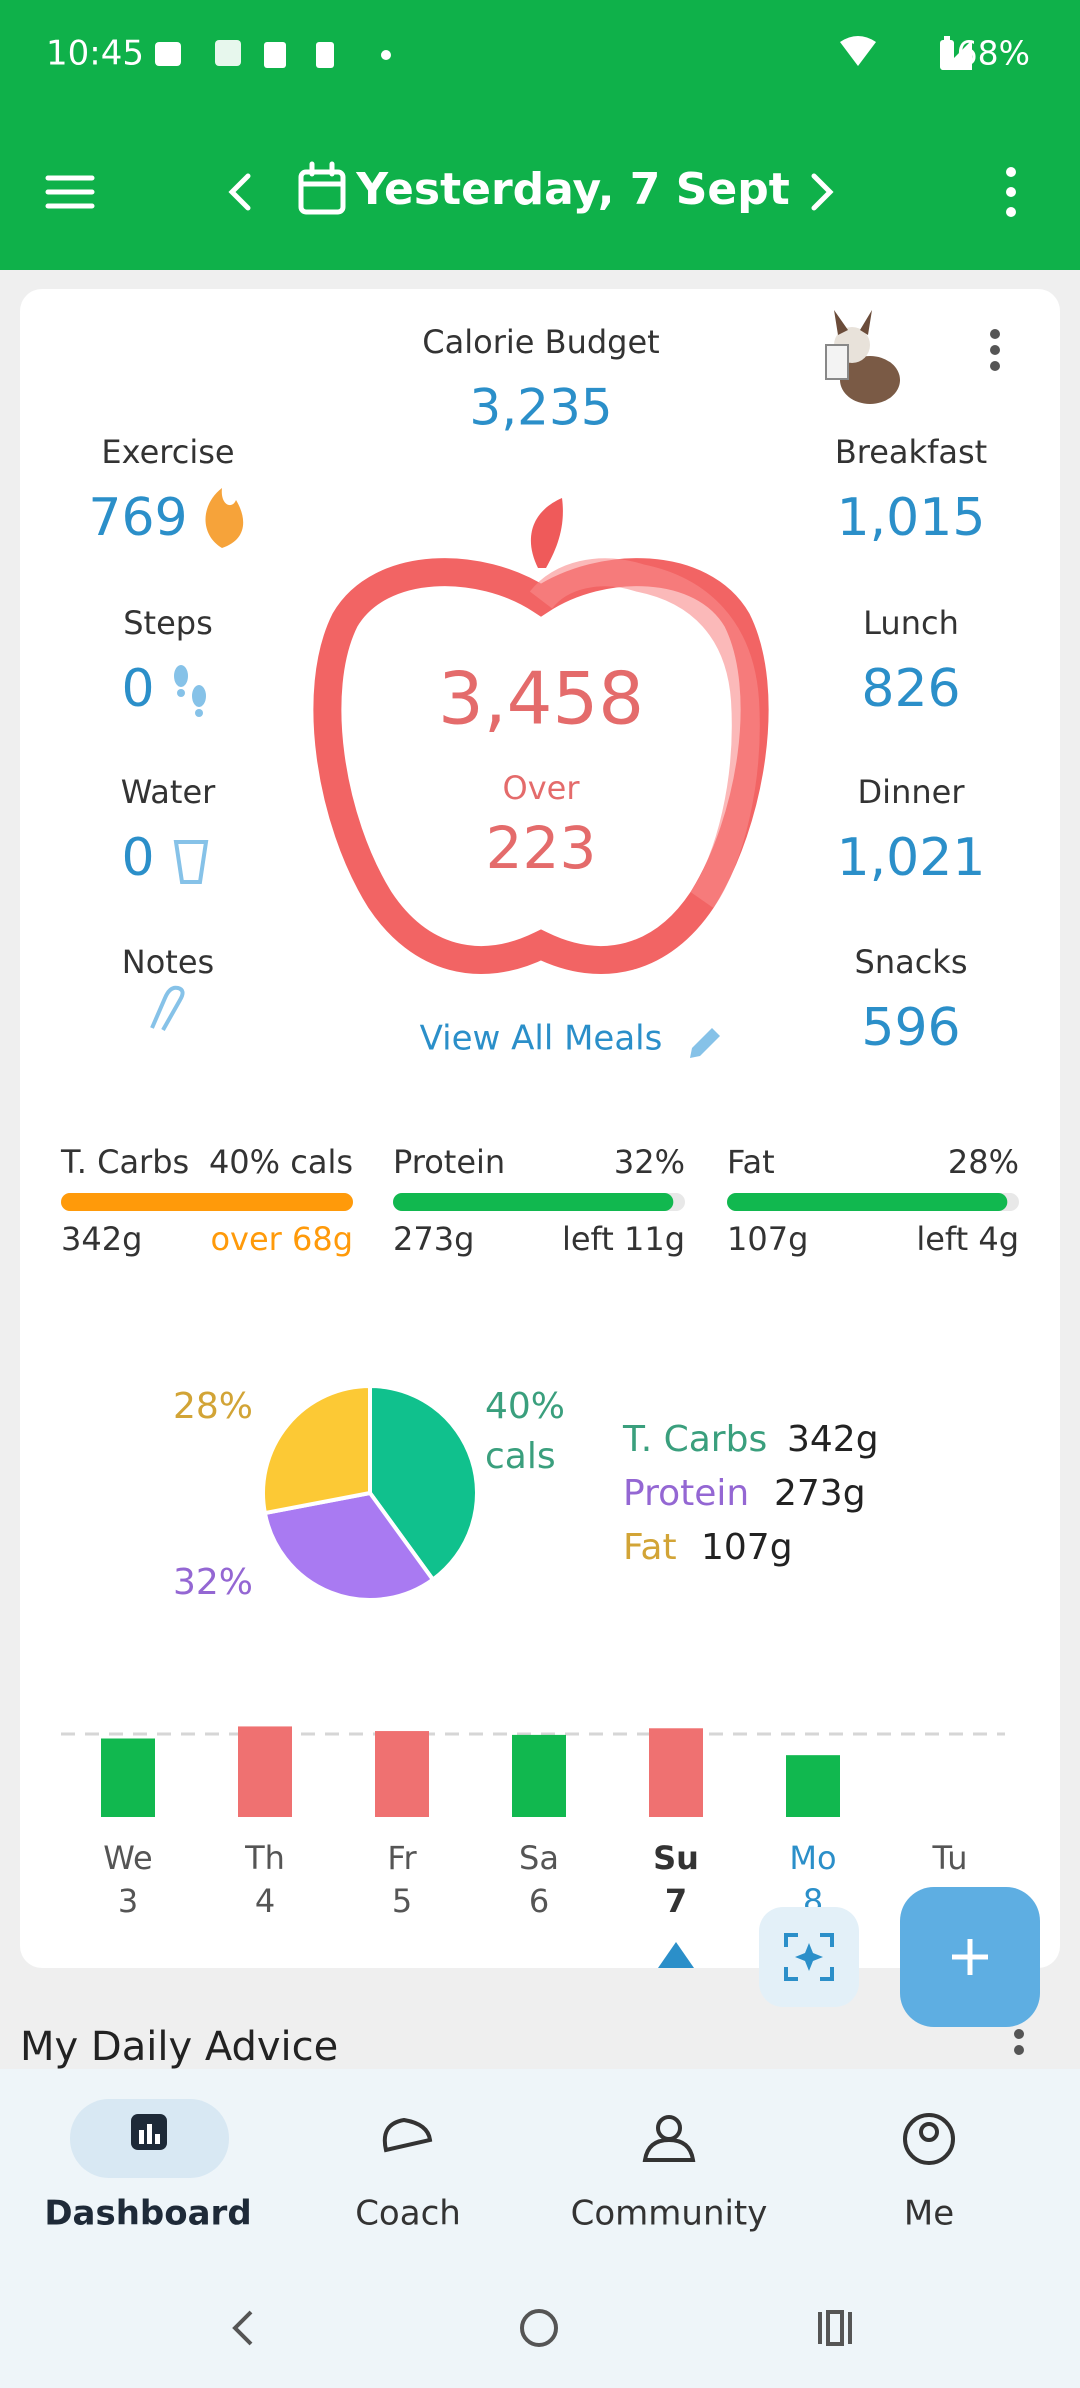 The height and width of the screenshot is (2388, 1080). Describe the element at coordinates (124, 1162) in the screenshot. I see `macro-name: T. Carbs` at that location.